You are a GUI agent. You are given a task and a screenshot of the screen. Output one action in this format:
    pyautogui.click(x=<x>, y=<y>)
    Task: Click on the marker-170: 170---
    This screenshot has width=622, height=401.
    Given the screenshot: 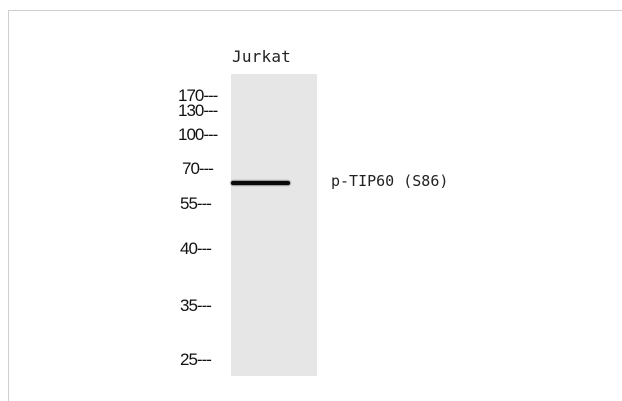 What is the action you would take?
    pyautogui.click(x=198, y=95)
    